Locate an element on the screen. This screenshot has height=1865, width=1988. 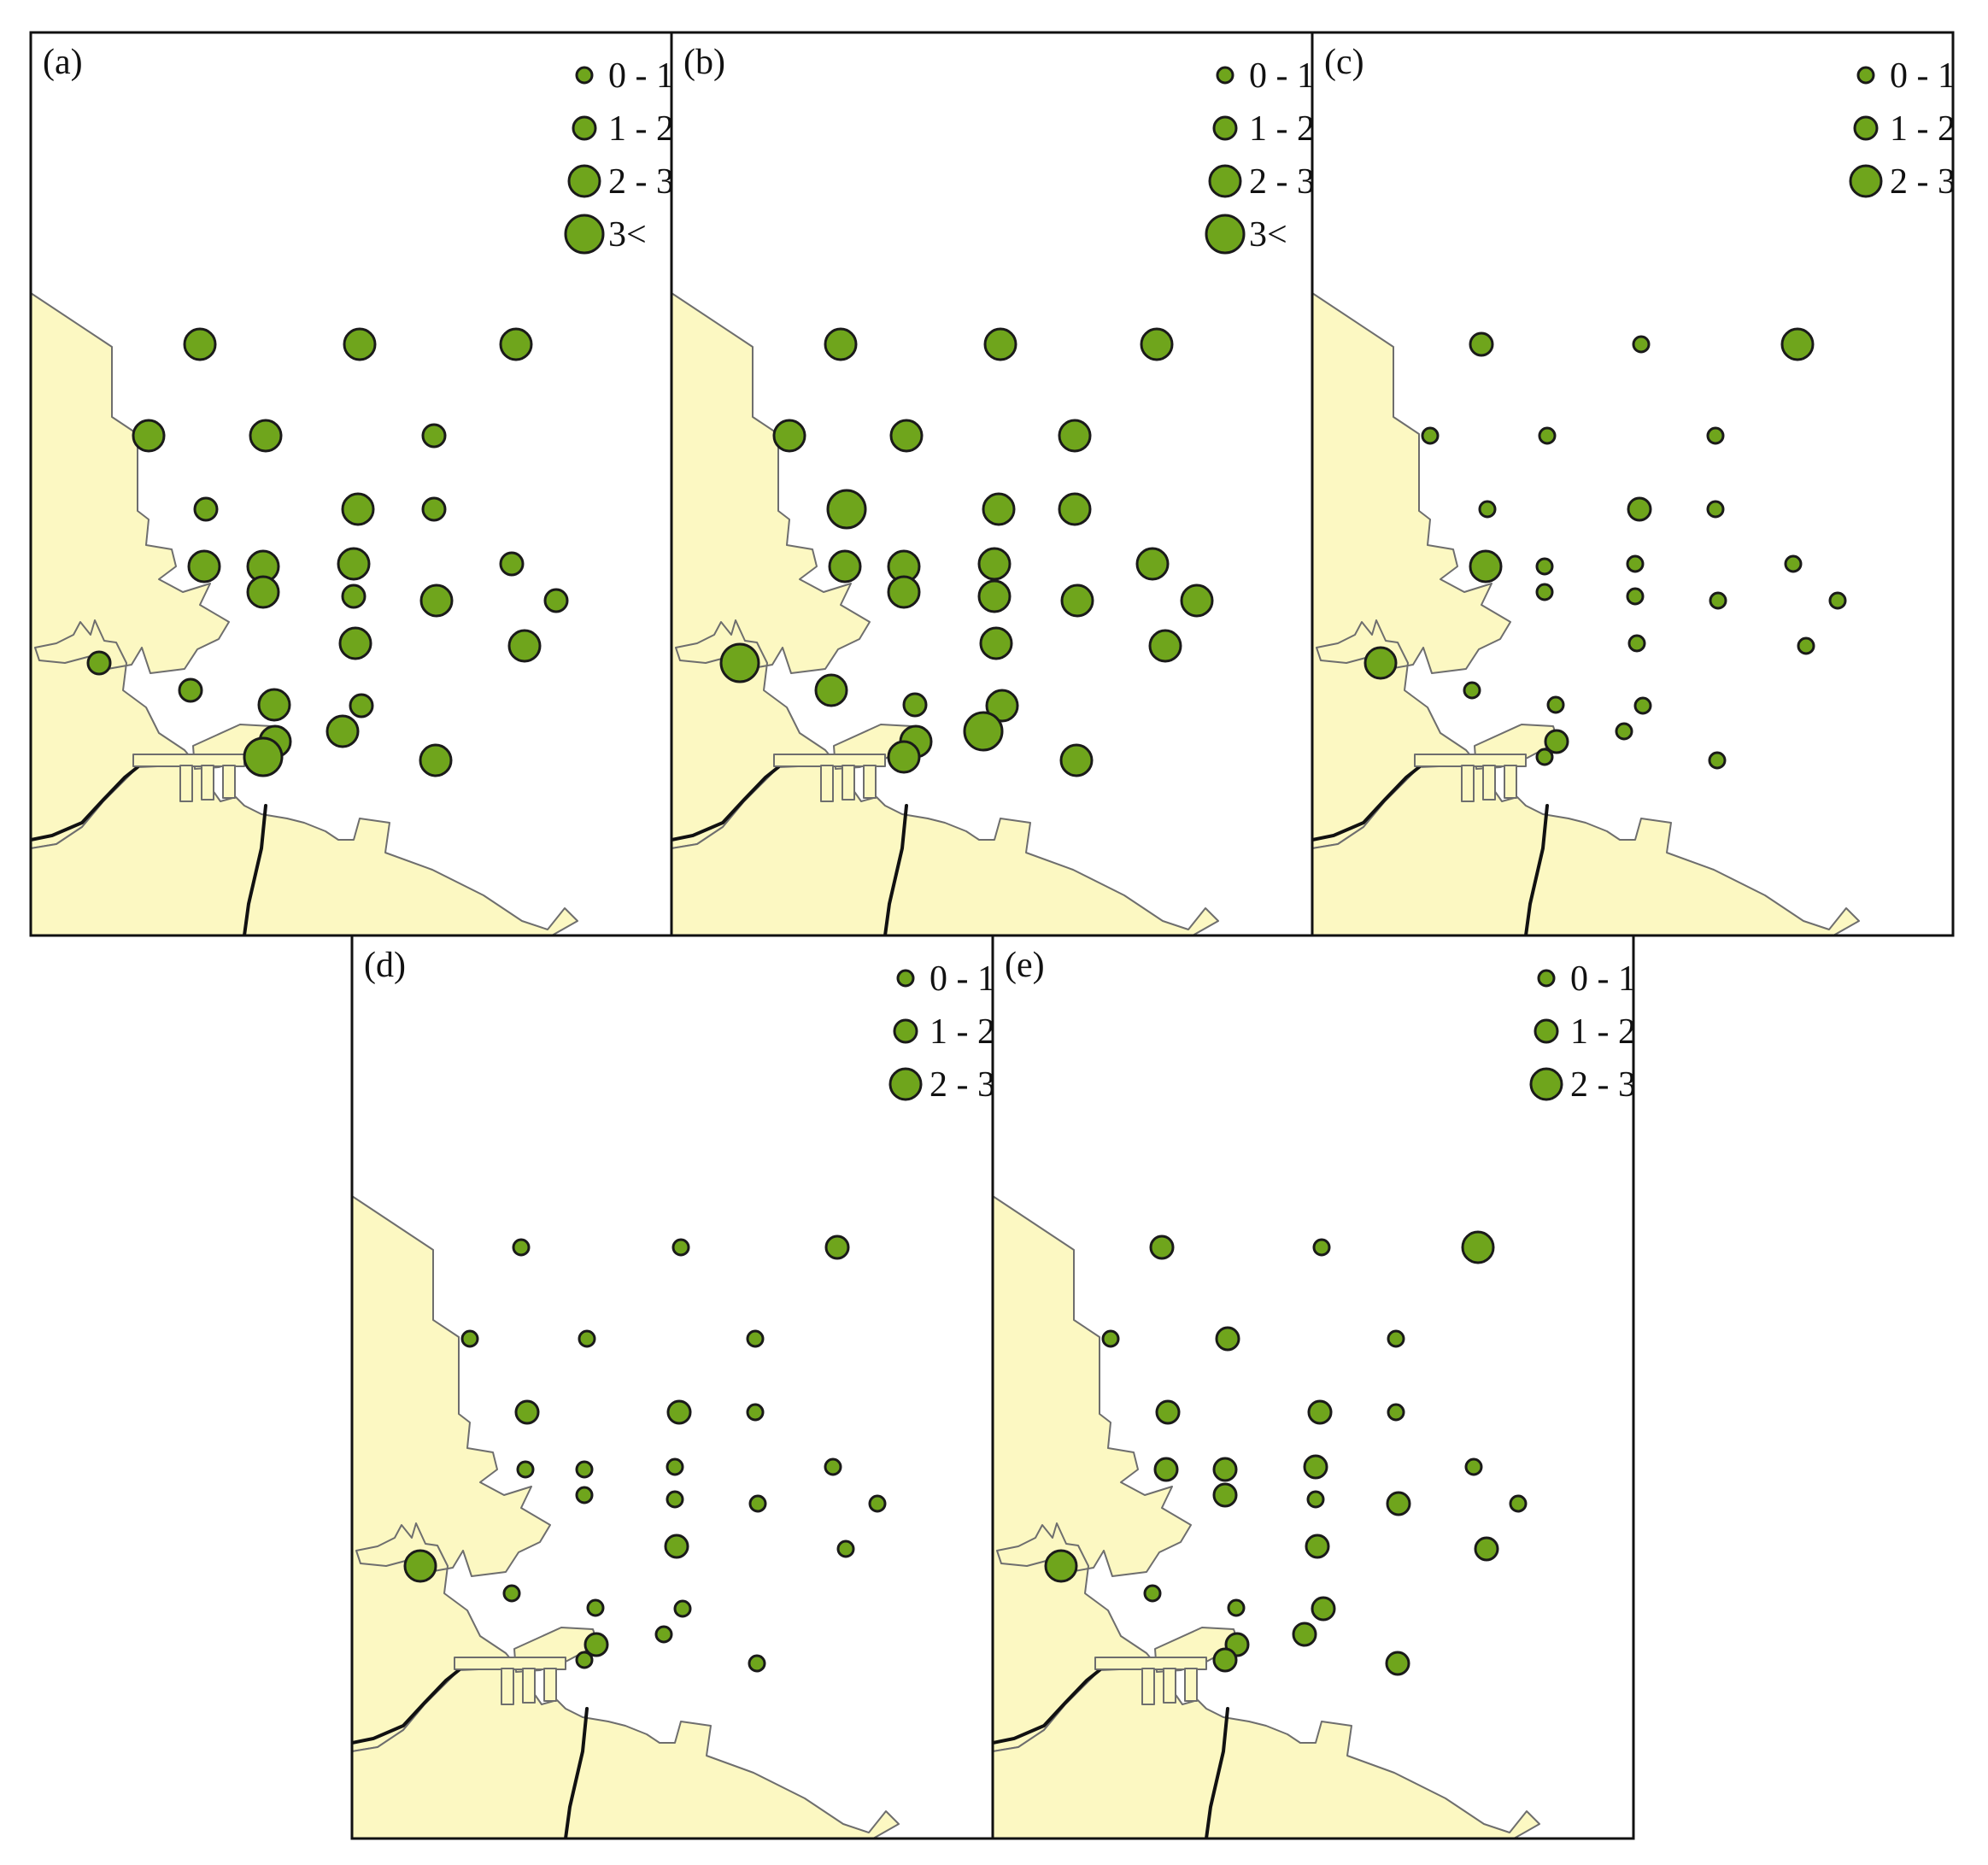
panel-label: (b) is located at coordinates (704, 62).